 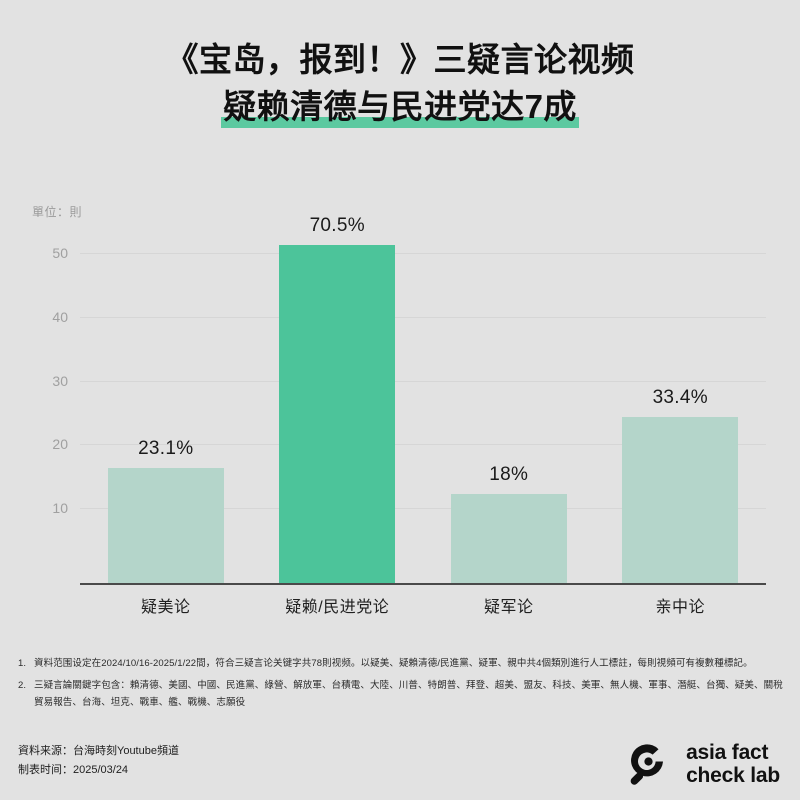 What do you see at coordinates (22, 663) in the screenshot?
I see `footnote-1-number: 1.` at bounding box center [22, 663].